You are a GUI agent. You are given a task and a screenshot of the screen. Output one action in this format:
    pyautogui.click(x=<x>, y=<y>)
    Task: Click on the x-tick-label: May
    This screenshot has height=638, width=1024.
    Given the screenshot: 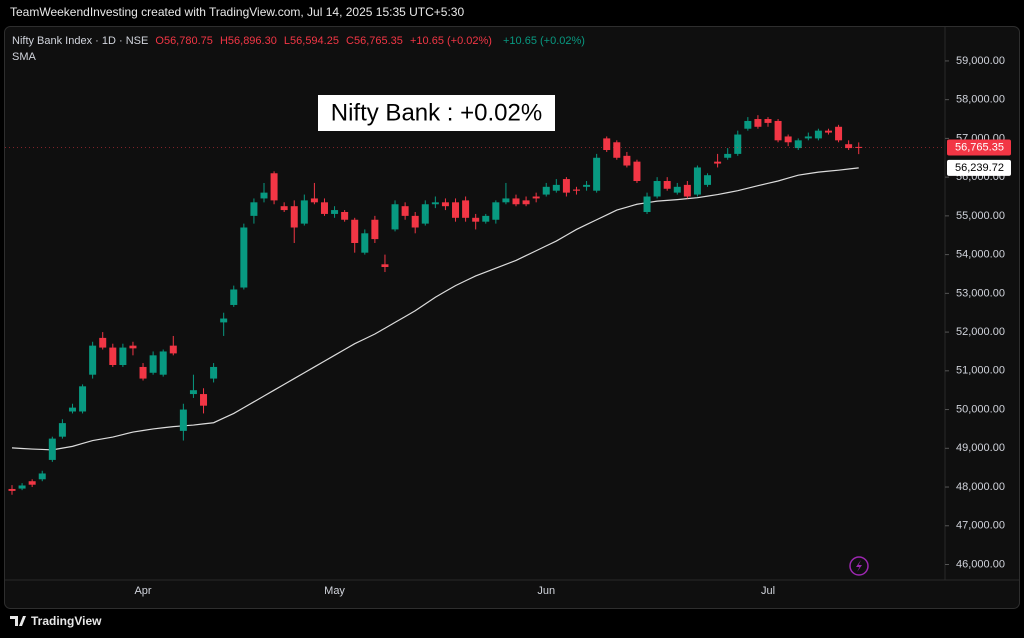 What is the action you would take?
    pyautogui.click(x=334, y=591)
    